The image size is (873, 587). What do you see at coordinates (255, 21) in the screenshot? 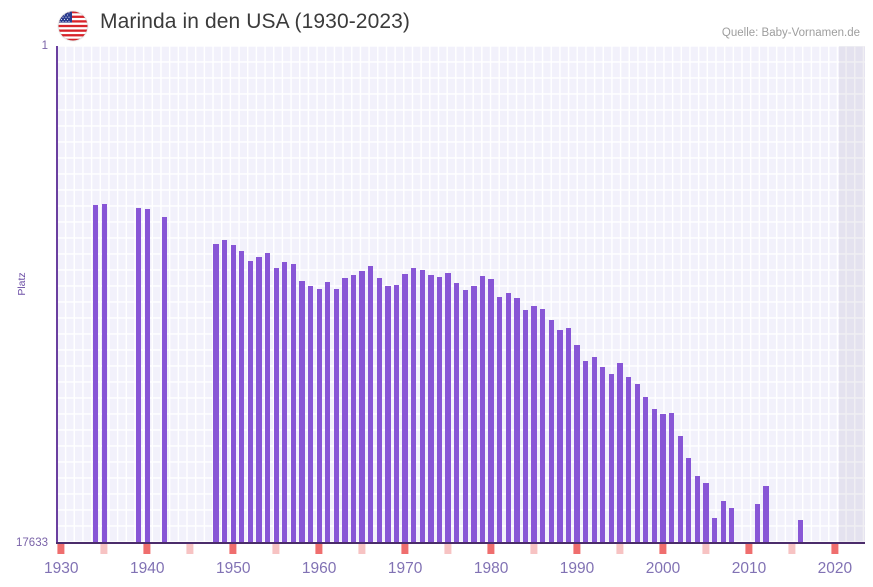
I see `page-title: Marinda in den USA (1930-2023)` at bounding box center [255, 21].